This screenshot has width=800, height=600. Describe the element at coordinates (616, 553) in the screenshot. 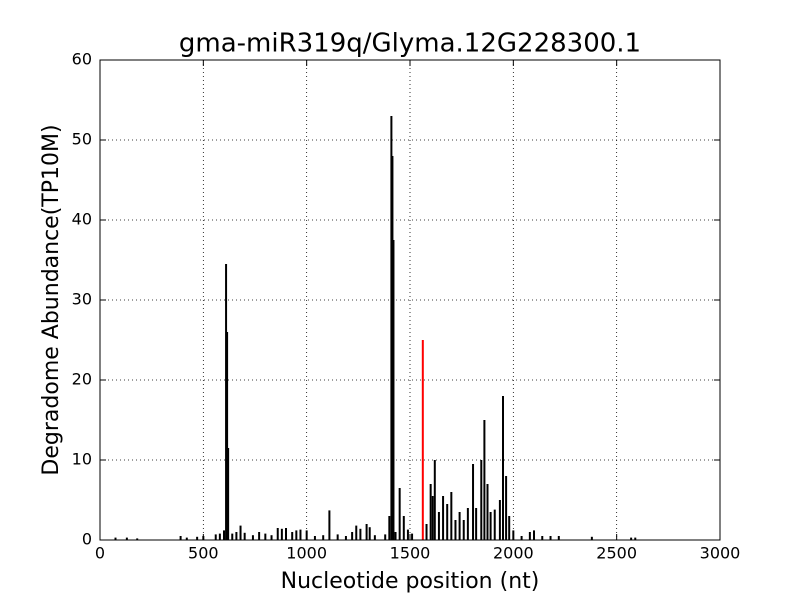

I see `x-tick-label: 2500` at that location.